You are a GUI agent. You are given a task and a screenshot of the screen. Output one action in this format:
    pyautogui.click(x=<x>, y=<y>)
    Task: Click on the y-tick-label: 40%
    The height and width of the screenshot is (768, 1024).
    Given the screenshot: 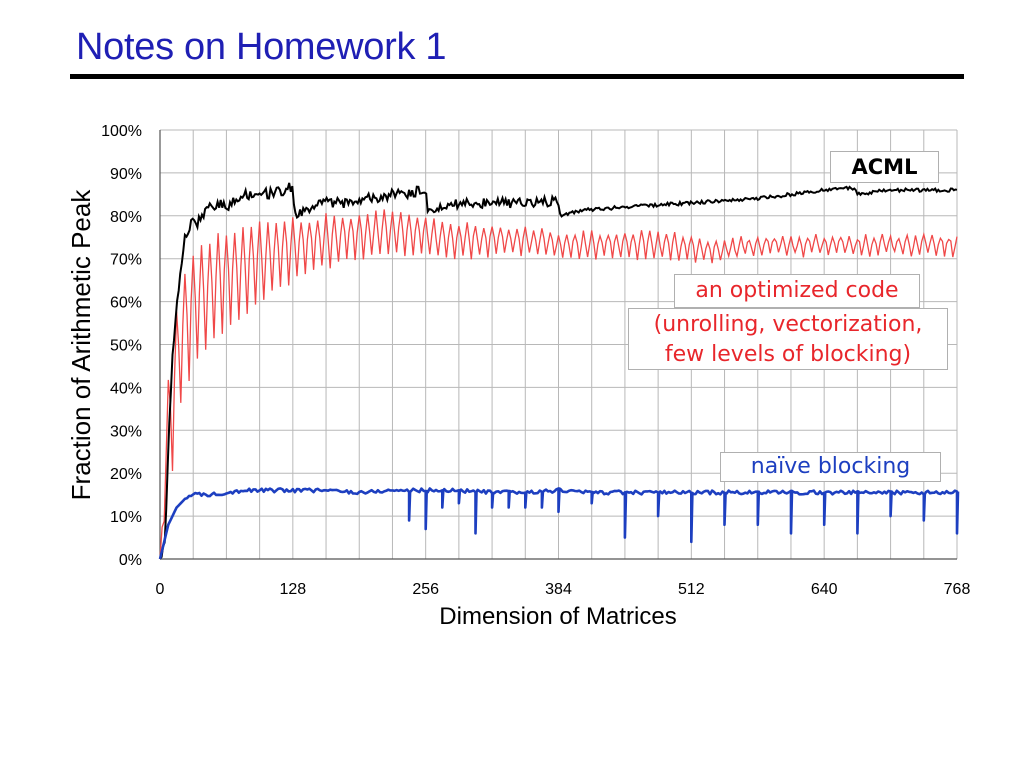 What is the action you would take?
    pyautogui.click(x=126, y=388)
    